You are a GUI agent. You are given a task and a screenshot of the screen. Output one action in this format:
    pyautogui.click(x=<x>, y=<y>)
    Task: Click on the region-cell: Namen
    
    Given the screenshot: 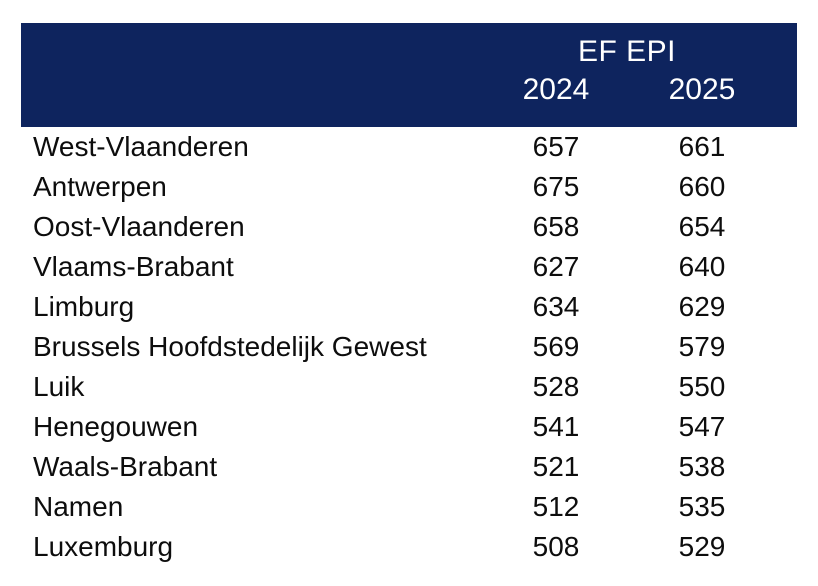 What is the action you would take?
    pyautogui.click(x=78, y=506)
    